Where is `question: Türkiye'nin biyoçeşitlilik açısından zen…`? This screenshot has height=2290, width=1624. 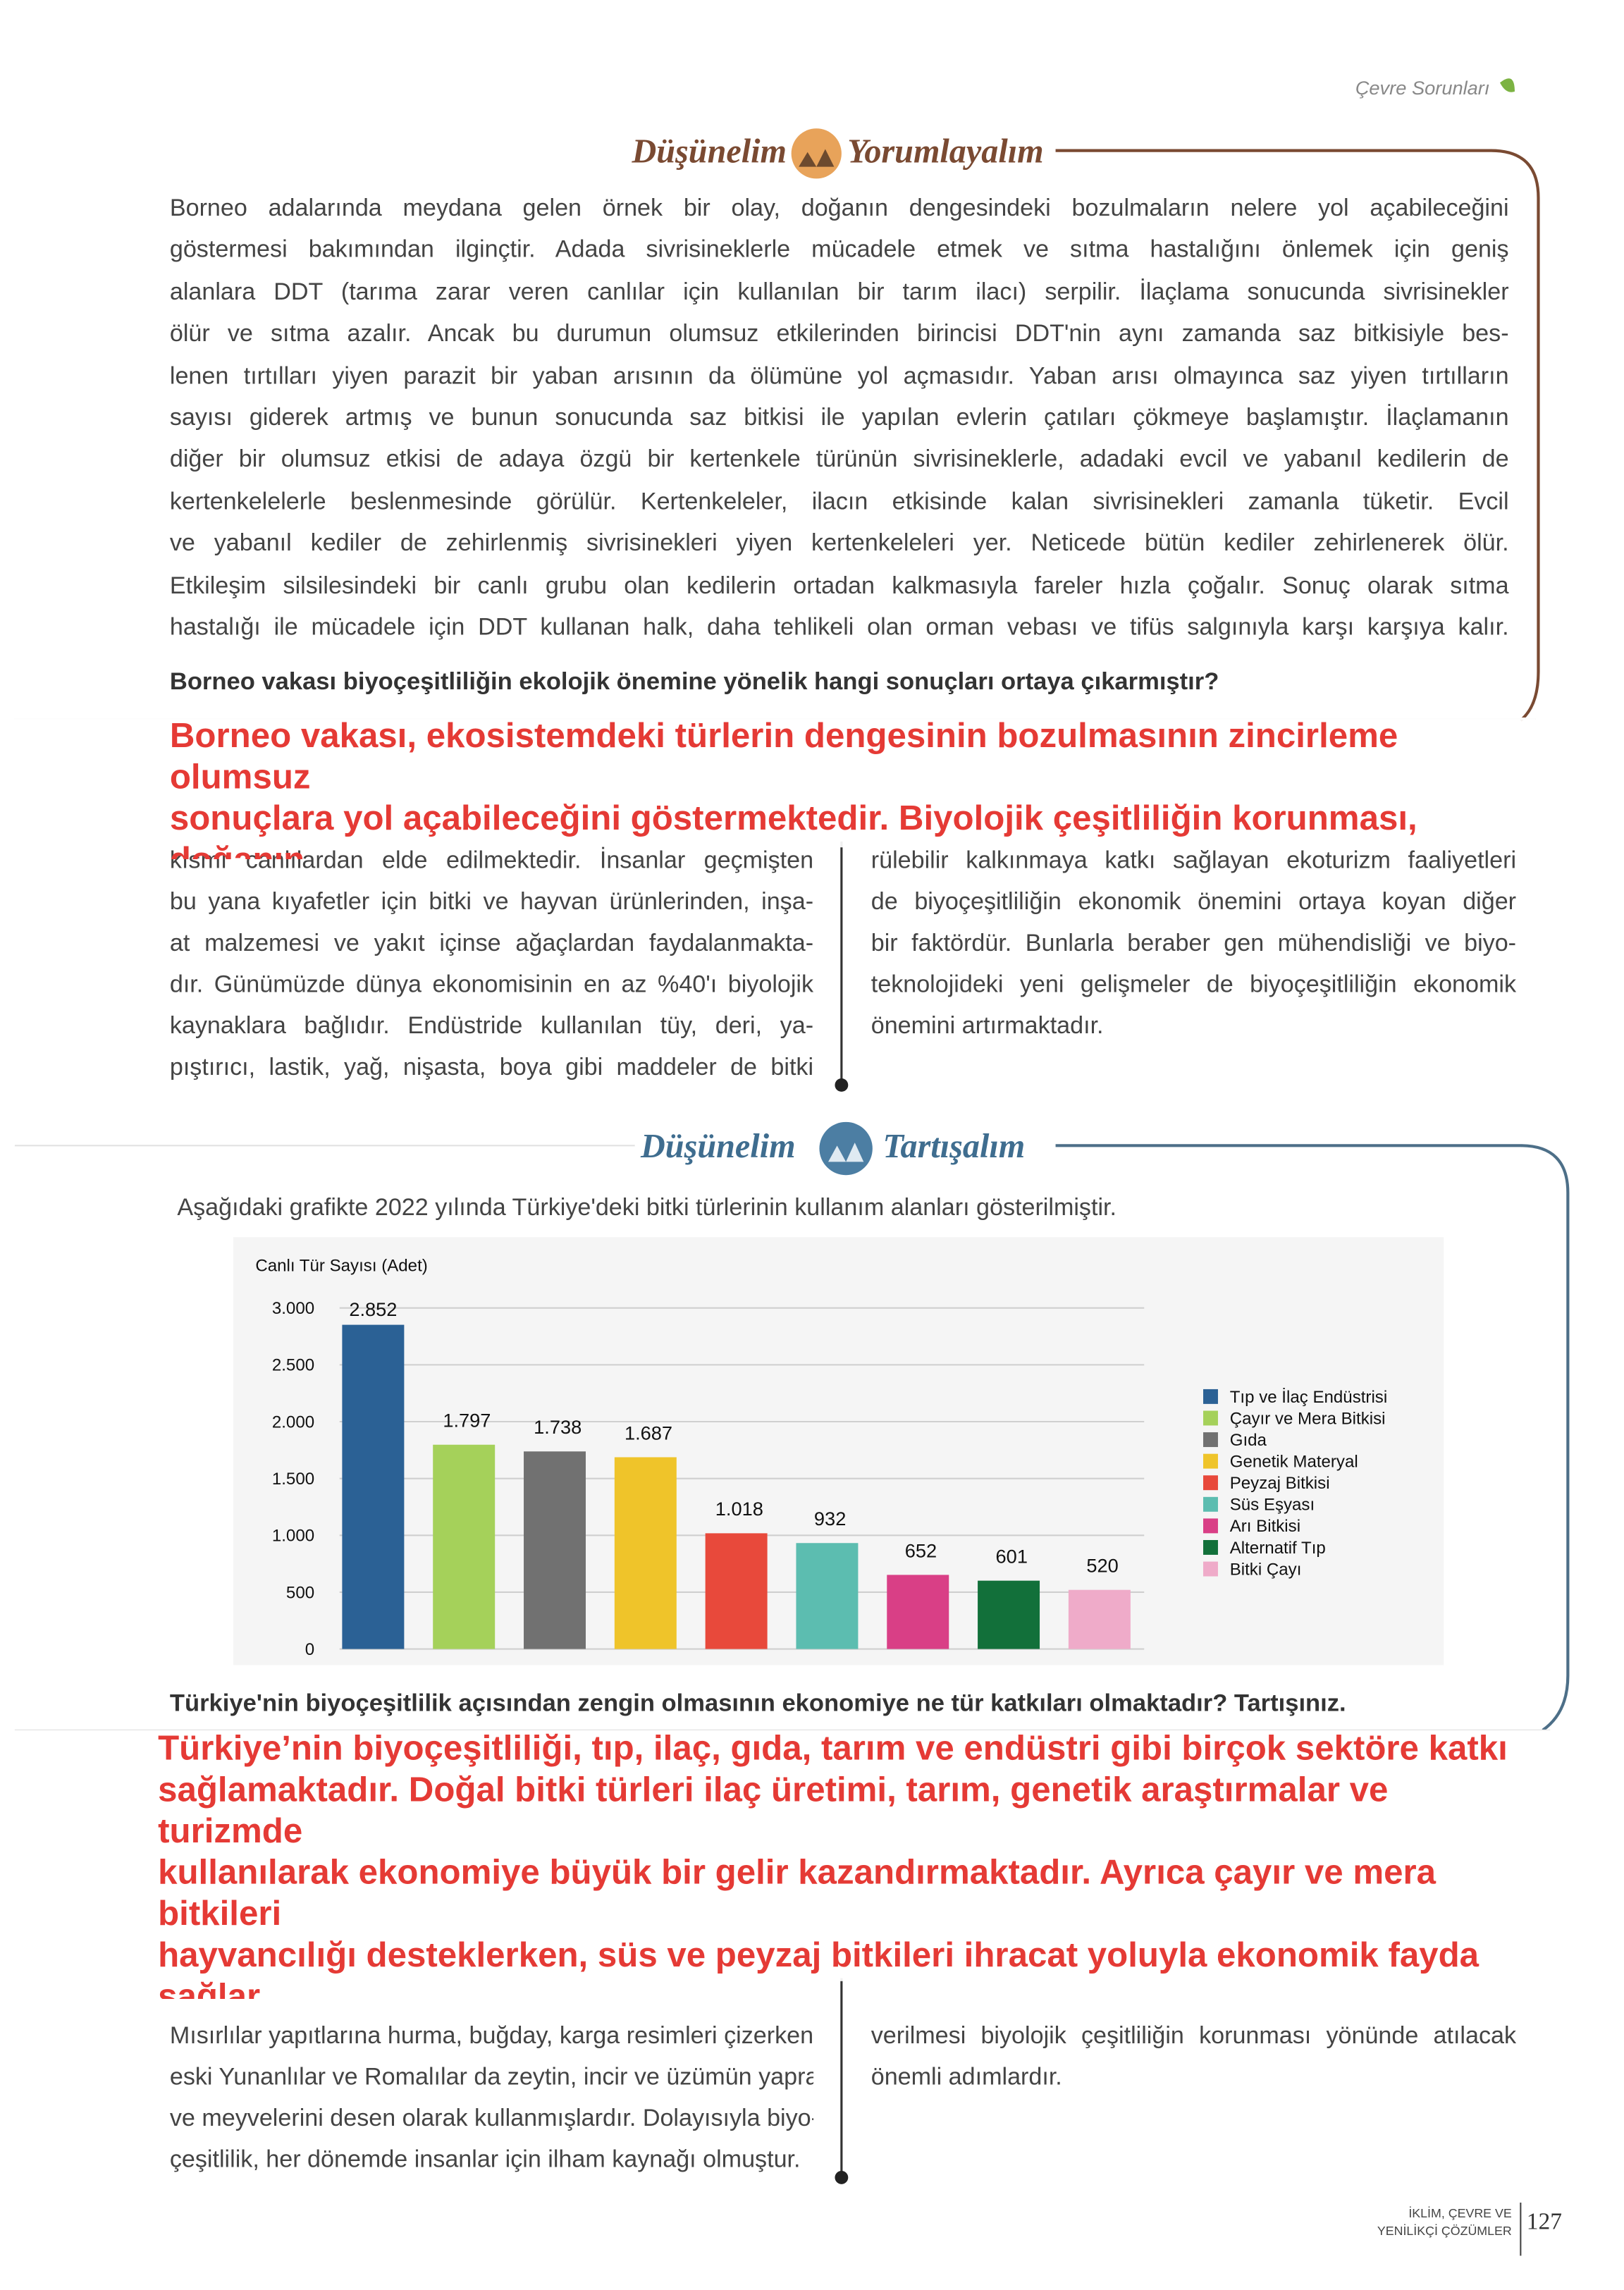 question: Türkiye'nin biyoçeşitlilik açısından zen… is located at coordinates (758, 1704).